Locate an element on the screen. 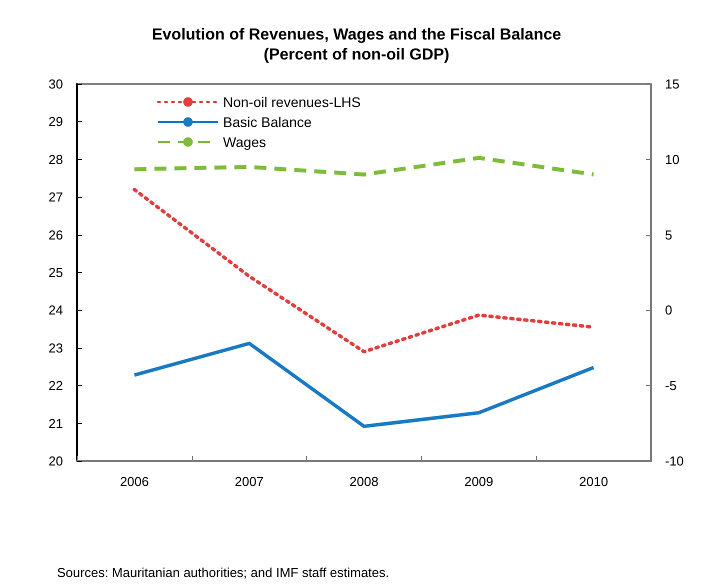 The image size is (713, 588). y2-tick-label: 5 is located at coordinates (668, 234).